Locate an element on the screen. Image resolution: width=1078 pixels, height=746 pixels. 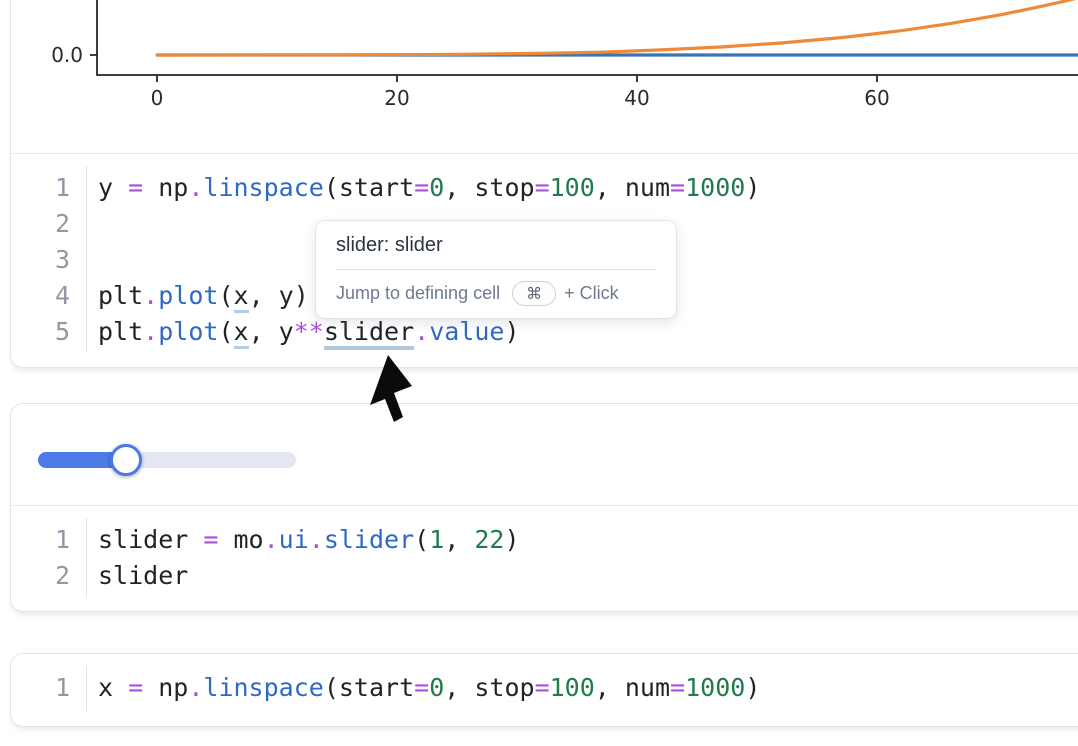
code-line: 1 slider = mo.ui.slider(1, 22) is located at coordinates (544, 540).